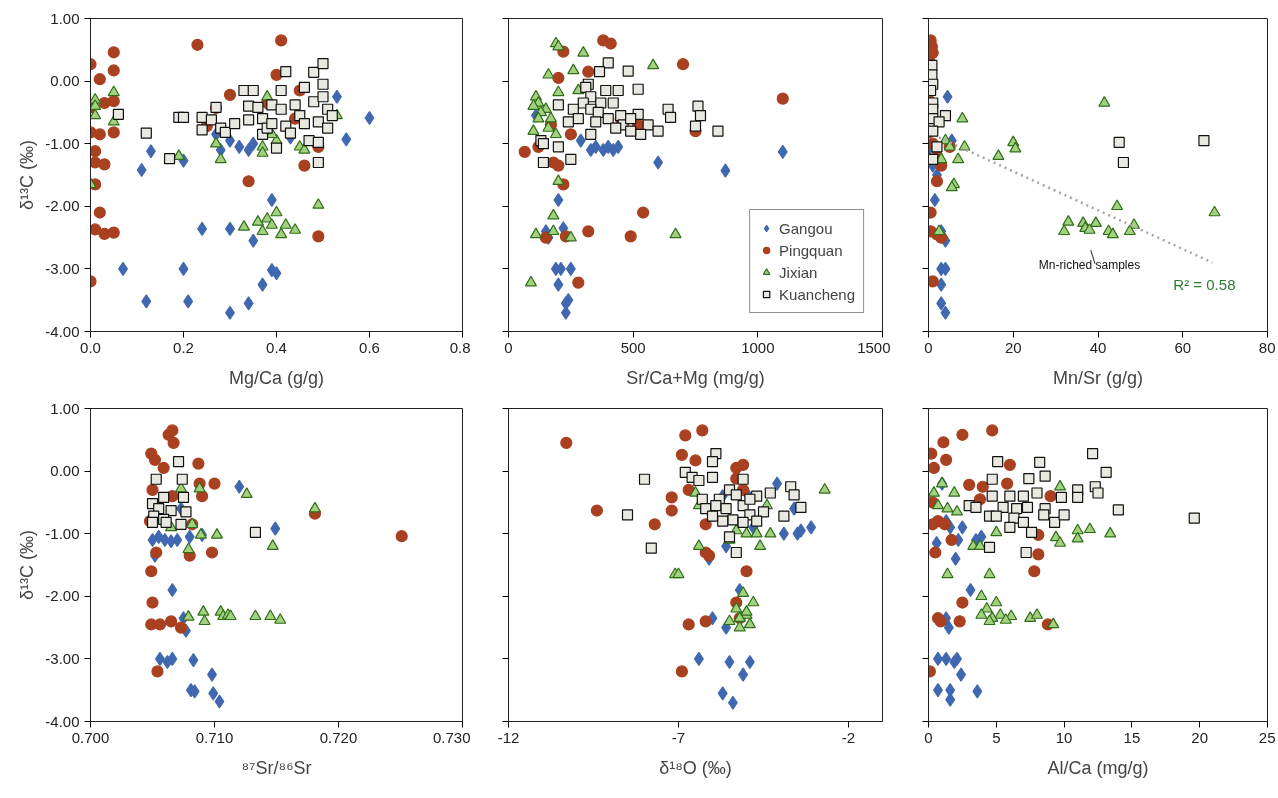  Describe the element at coordinates (798, 272) in the screenshot. I see `legend-label: Jixian` at that location.